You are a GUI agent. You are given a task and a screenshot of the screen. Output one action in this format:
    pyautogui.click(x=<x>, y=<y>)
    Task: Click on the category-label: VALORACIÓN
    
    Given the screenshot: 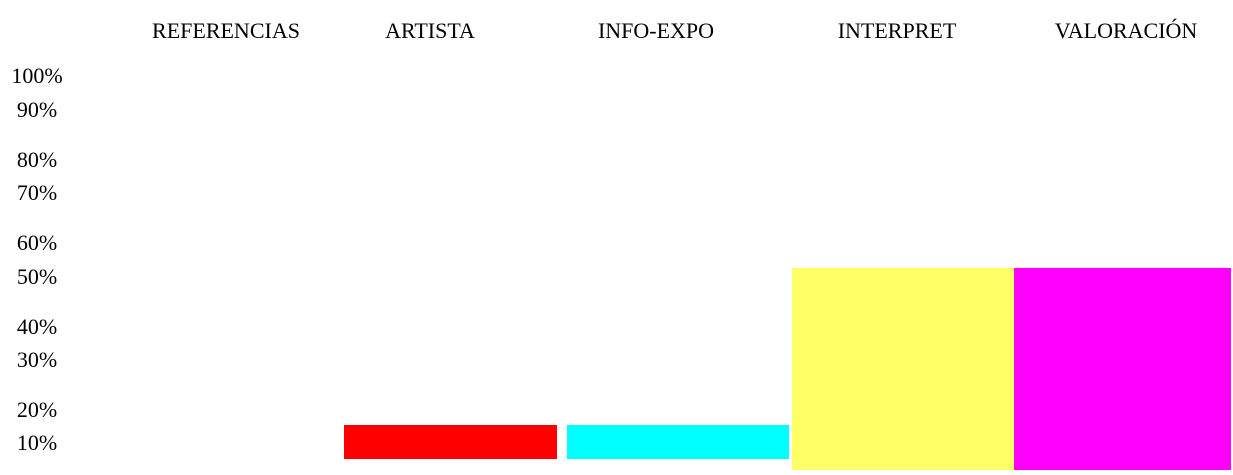 What is the action you would take?
    pyautogui.click(x=1126, y=30)
    